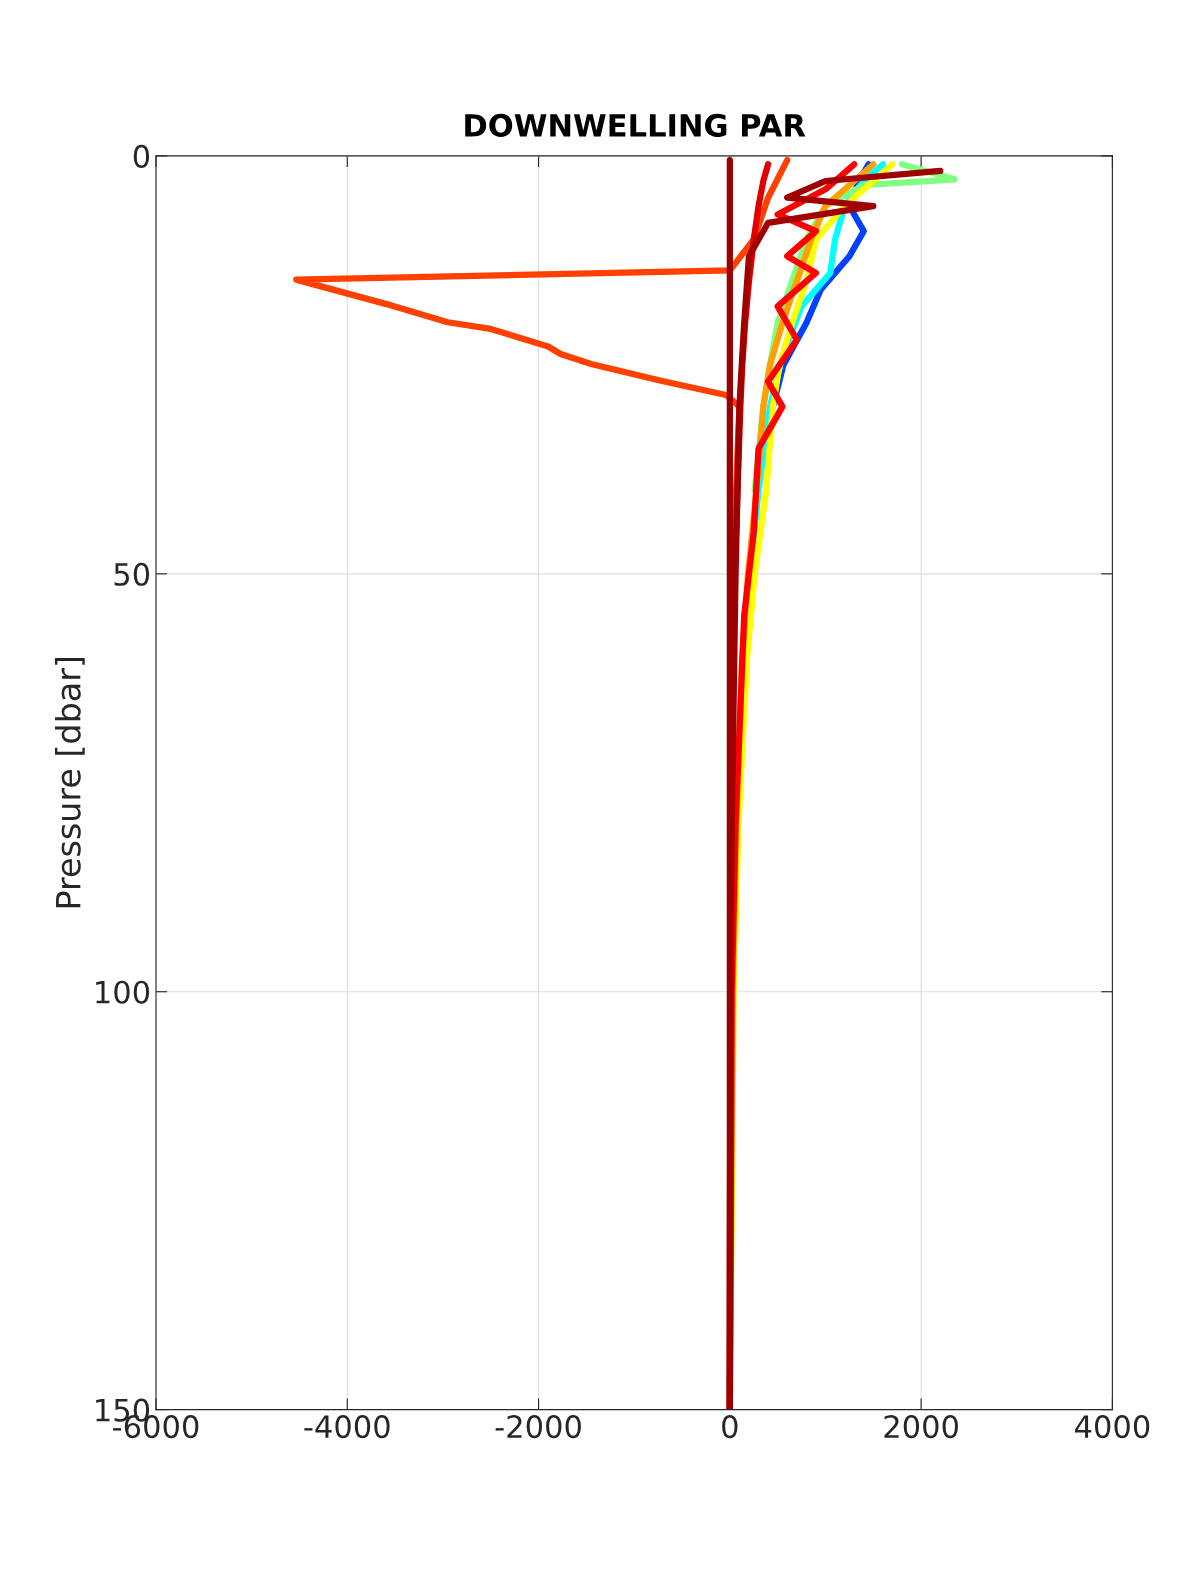 The width and height of the screenshot is (1200, 1575). Describe the element at coordinates (921, 1427) in the screenshot. I see `x-tick-label: 2000` at that location.